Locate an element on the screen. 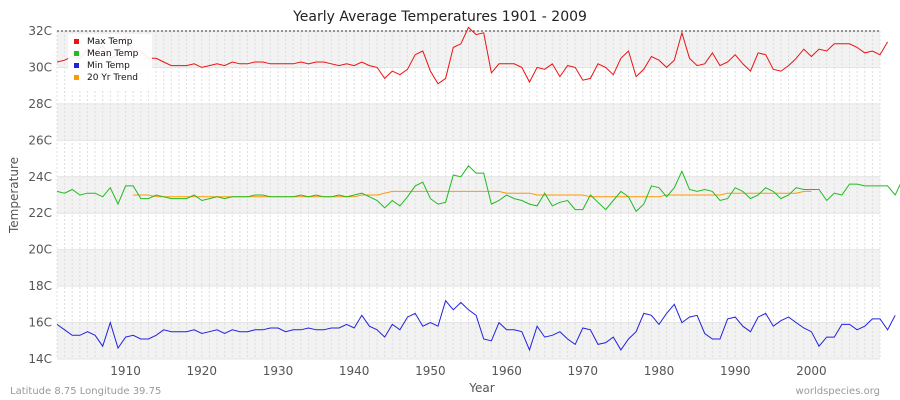 Image resolution: width=900 pixels, height=400 pixels. x-tick-label: 1950 is located at coordinates (430, 371).